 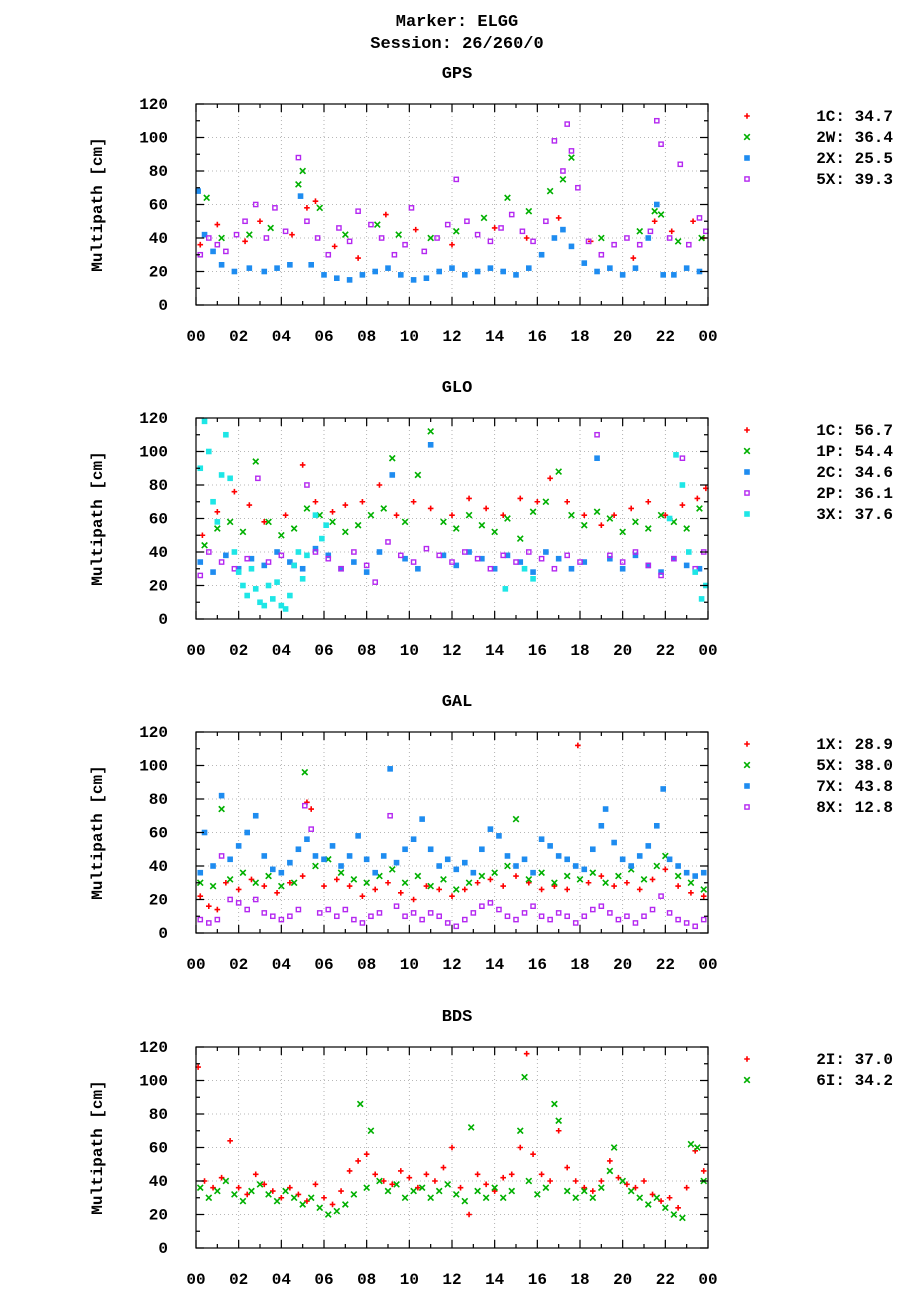 What do you see at coordinates (158, 1216) in the screenshot?
I see `y-tick-label: 20` at bounding box center [158, 1216].